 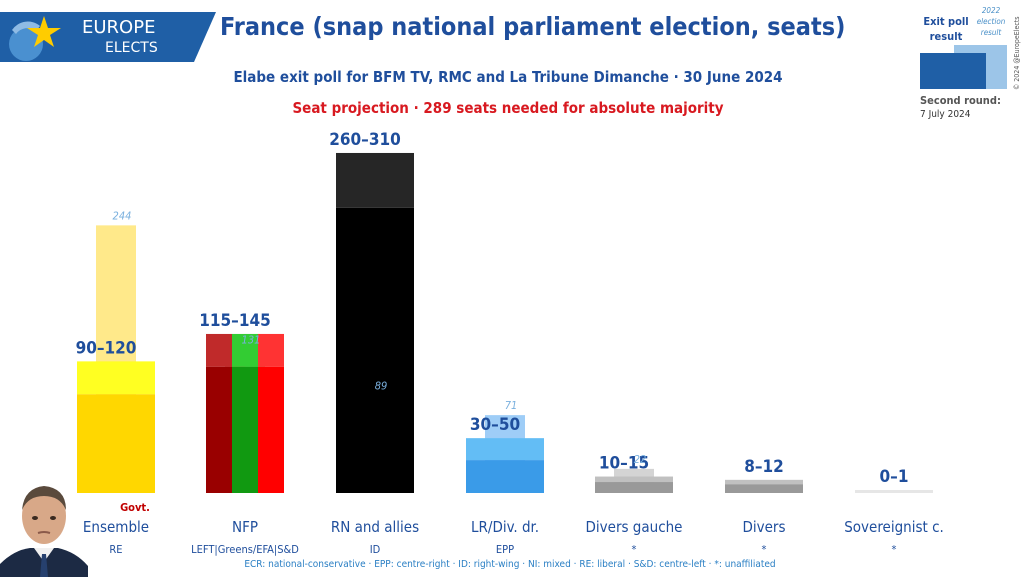 What do you see at coordinates (764, 482) in the screenshot?
I see `bar-high-divers` at bounding box center [764, 482].